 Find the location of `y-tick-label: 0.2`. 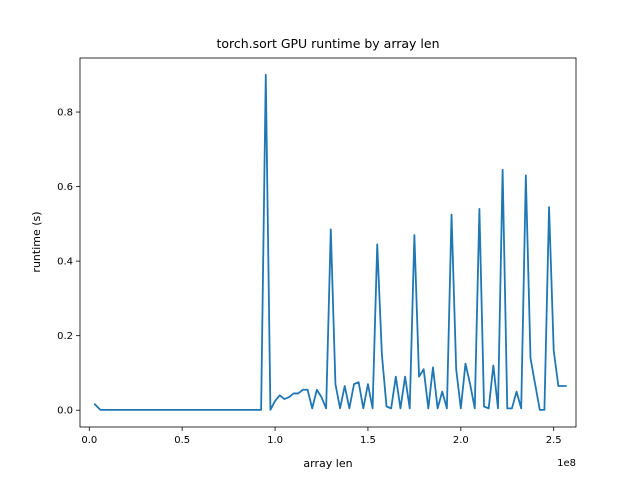

y-tick-label: 0.2 is located at coordinates (65, 336).